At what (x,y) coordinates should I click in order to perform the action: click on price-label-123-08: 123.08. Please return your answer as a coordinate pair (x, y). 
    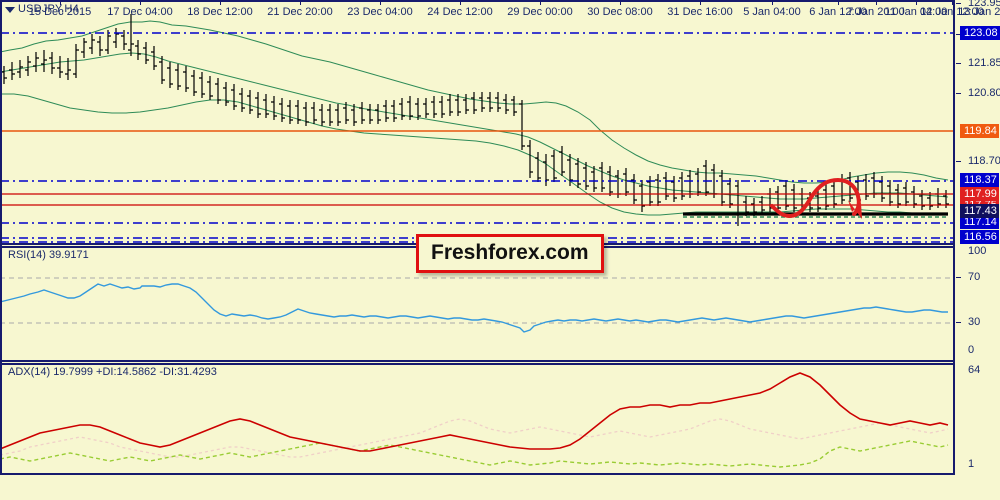
    Looking at the image, I should click on (980, 33).